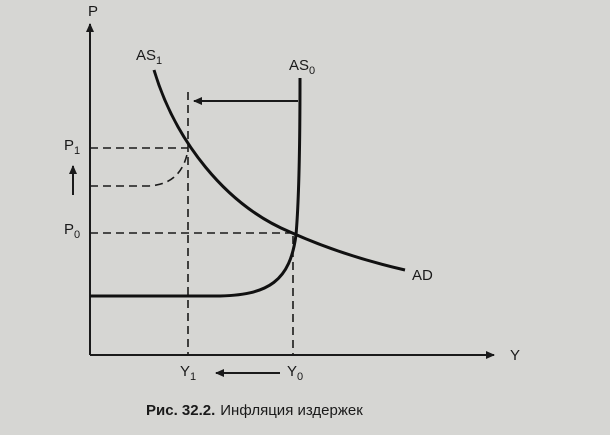 This screenshot has width=610, height=435. I want to click on y0-label: Y0, so click(295, 373).